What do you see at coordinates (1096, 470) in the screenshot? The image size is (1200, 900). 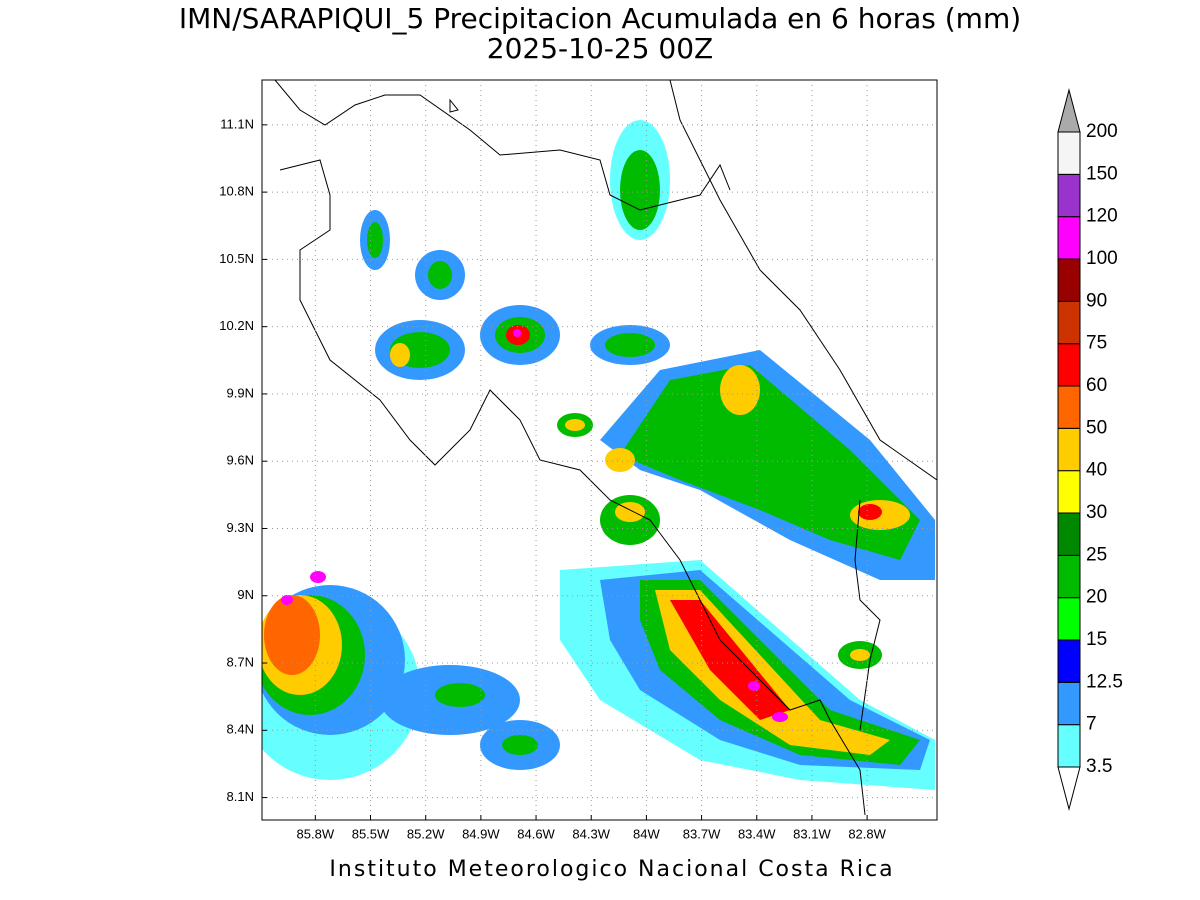 I see `colorbar-label: 40` at bounding box center [1096, 470].